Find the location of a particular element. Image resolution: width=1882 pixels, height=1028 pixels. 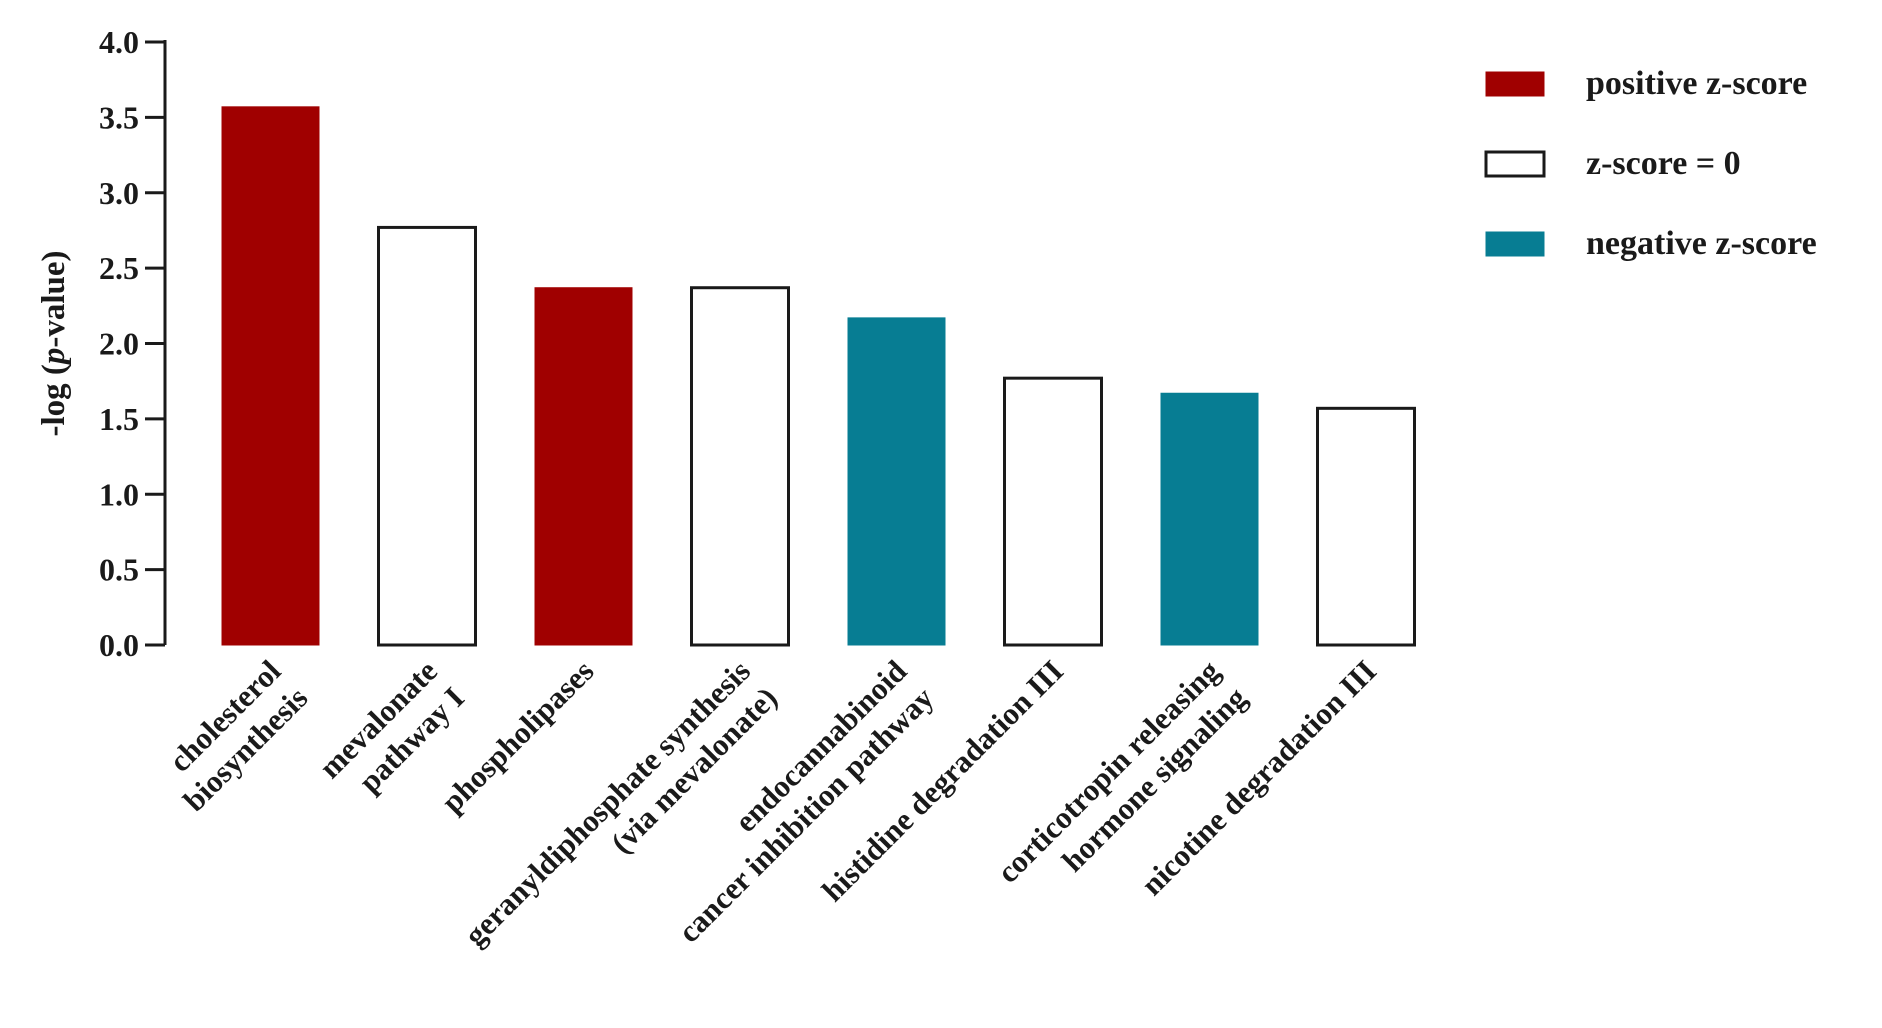

y-axis: 0.0 0.5 1.0 1.5 2.0 2.5 3.0 3.5 4.0 is located at coordinates (133, 343).